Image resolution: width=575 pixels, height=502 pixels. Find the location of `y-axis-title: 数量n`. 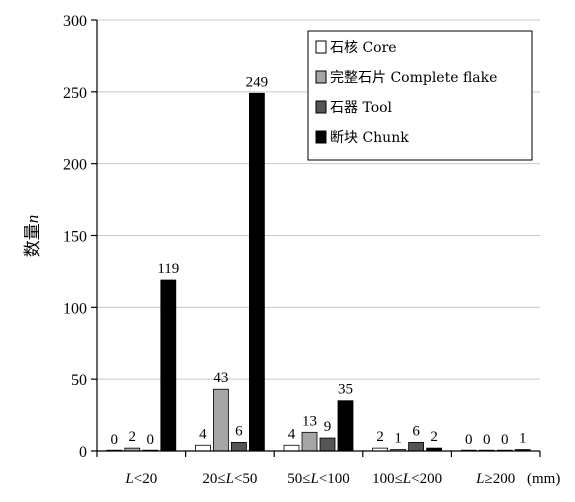

y-axis-title: 数量n is located at coordinates (33, 236).